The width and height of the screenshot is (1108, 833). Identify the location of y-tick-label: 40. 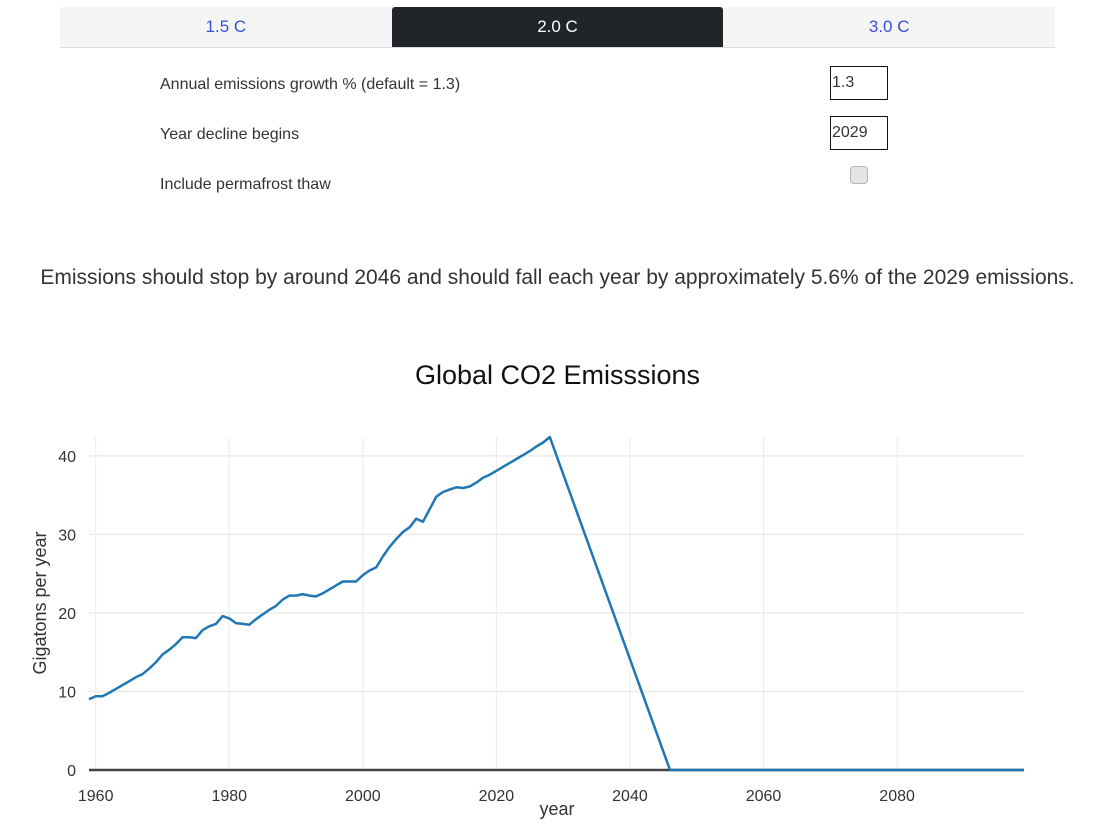
(67, 457).